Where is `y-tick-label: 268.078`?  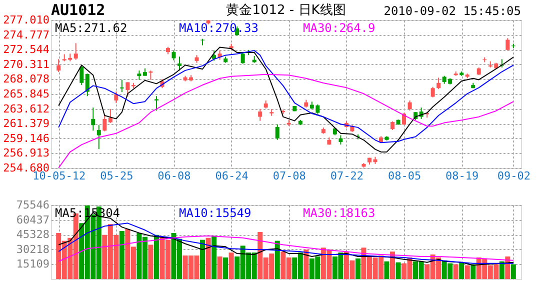 y-tick-label: 268.078 is located at coordinates (26, 79).